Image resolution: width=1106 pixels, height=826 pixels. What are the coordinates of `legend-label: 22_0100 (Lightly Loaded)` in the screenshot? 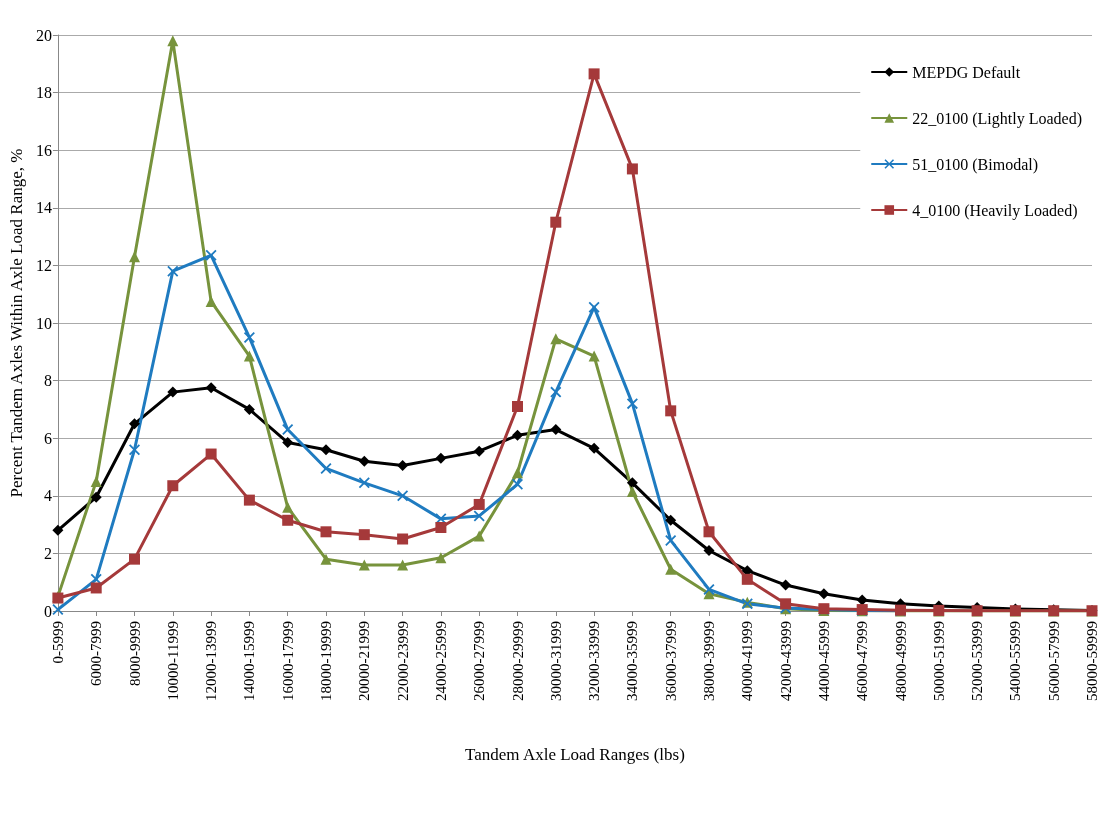 It's located at (997, 118).